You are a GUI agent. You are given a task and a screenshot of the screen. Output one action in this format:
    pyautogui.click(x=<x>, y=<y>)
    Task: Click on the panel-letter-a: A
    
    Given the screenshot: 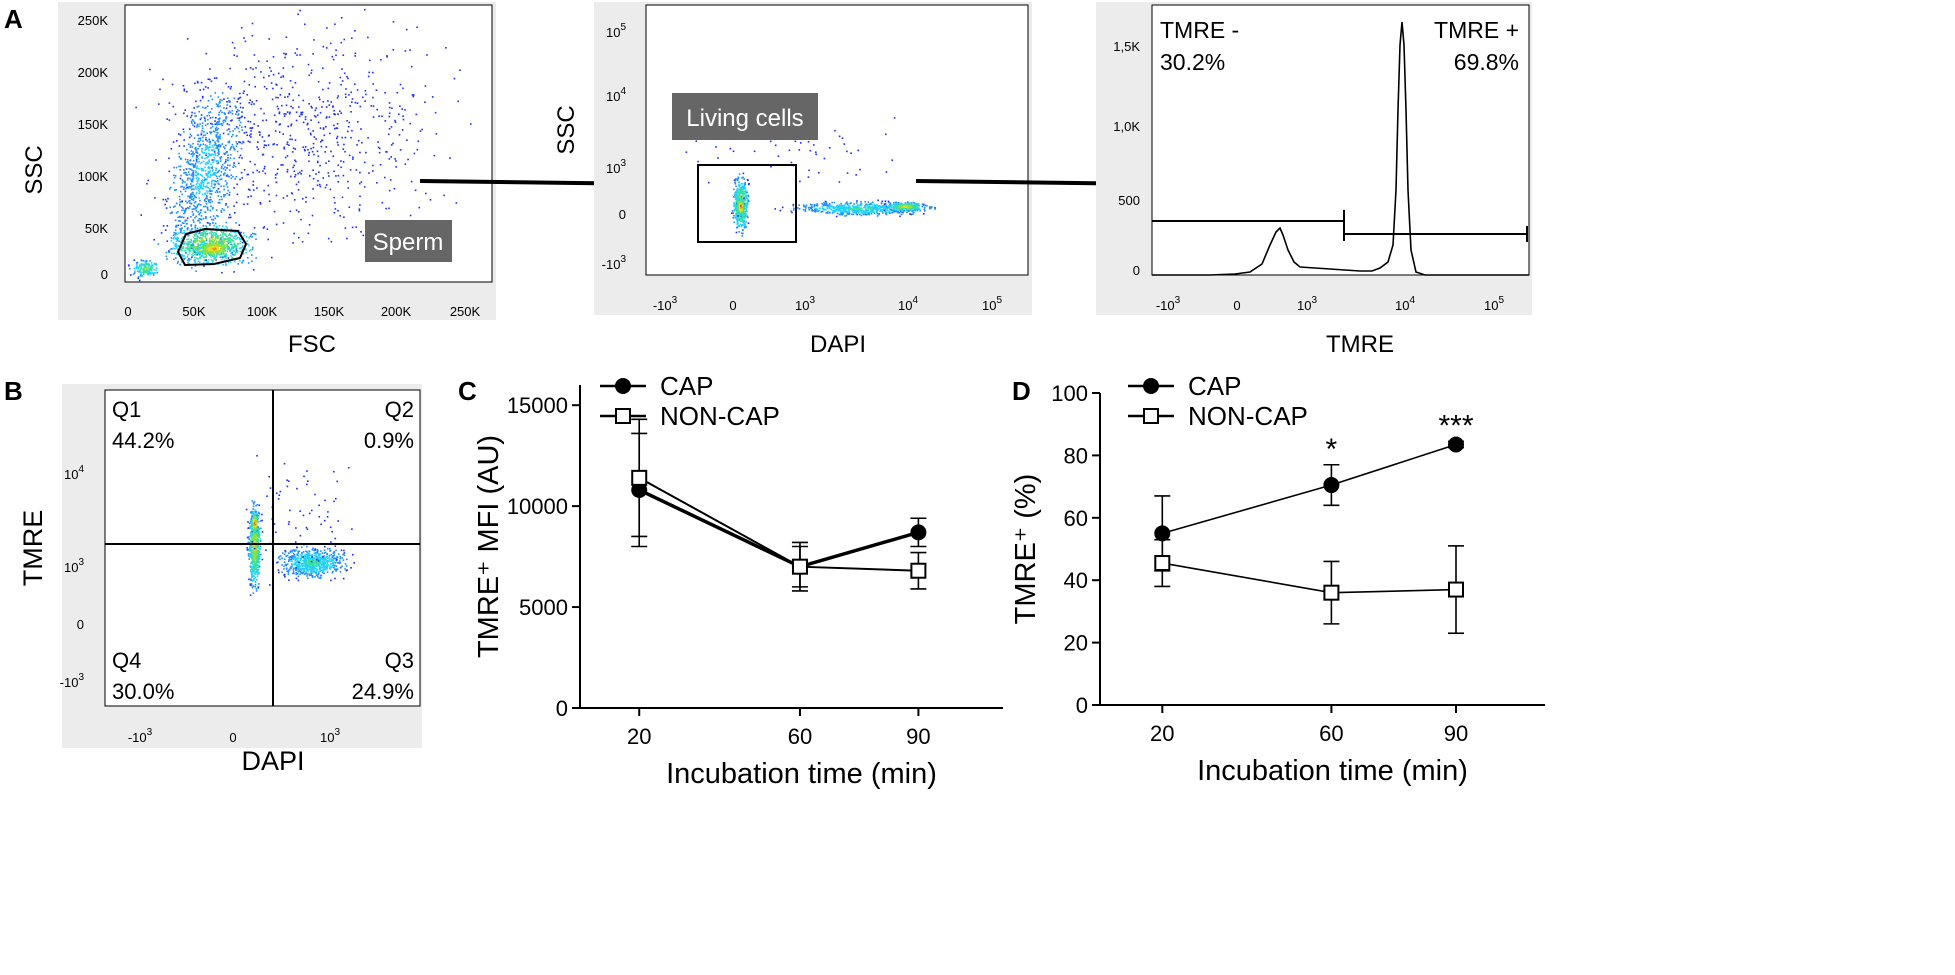 What is the action you would take?
    pyautogui.click(x=13, y=19)
    